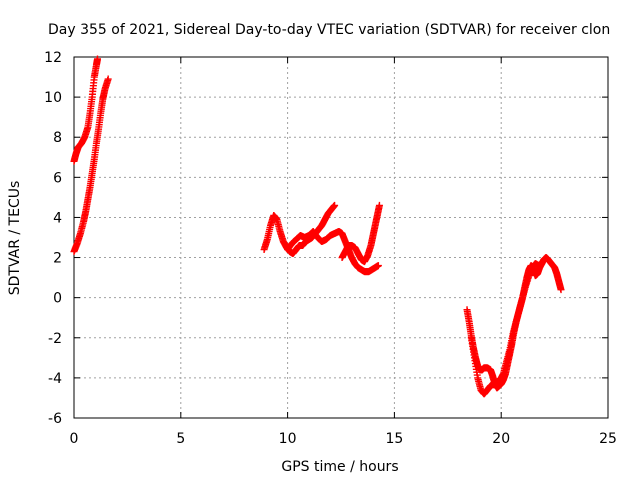 The height and width of the screenshot is (480, 640). What do you see at coordinates (57, 178) in the screenshot?
I see `y-tick-label: 6` at bounding box center [57, 178].